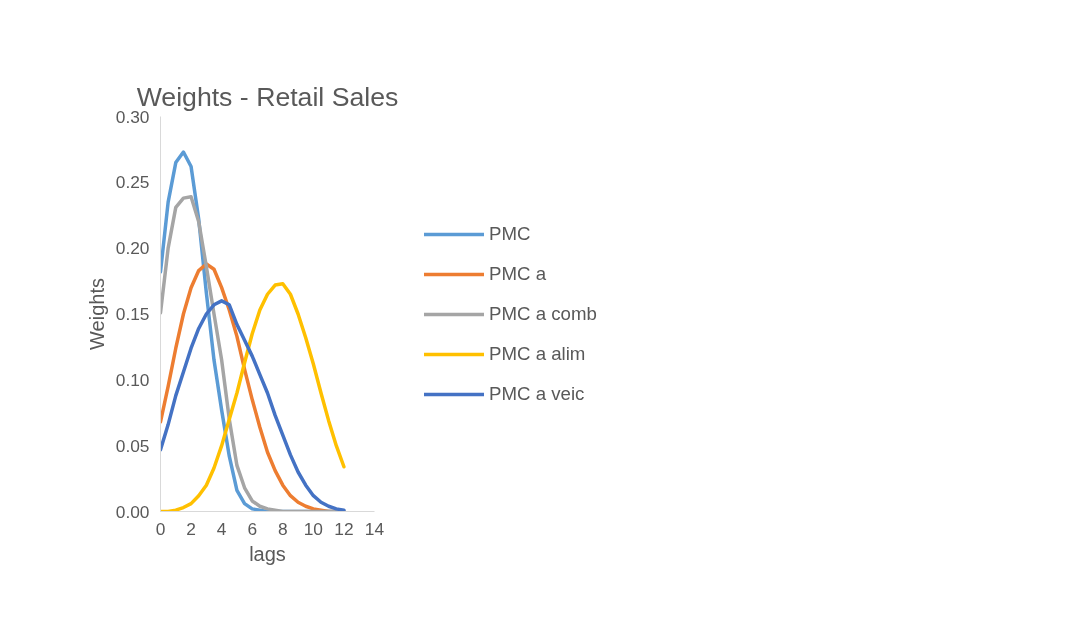 This screenshot has height=639, width=1087. Describe the element at coordinates (374, 528) in the screenshot. I see `x-tick-label: 14` at that location.